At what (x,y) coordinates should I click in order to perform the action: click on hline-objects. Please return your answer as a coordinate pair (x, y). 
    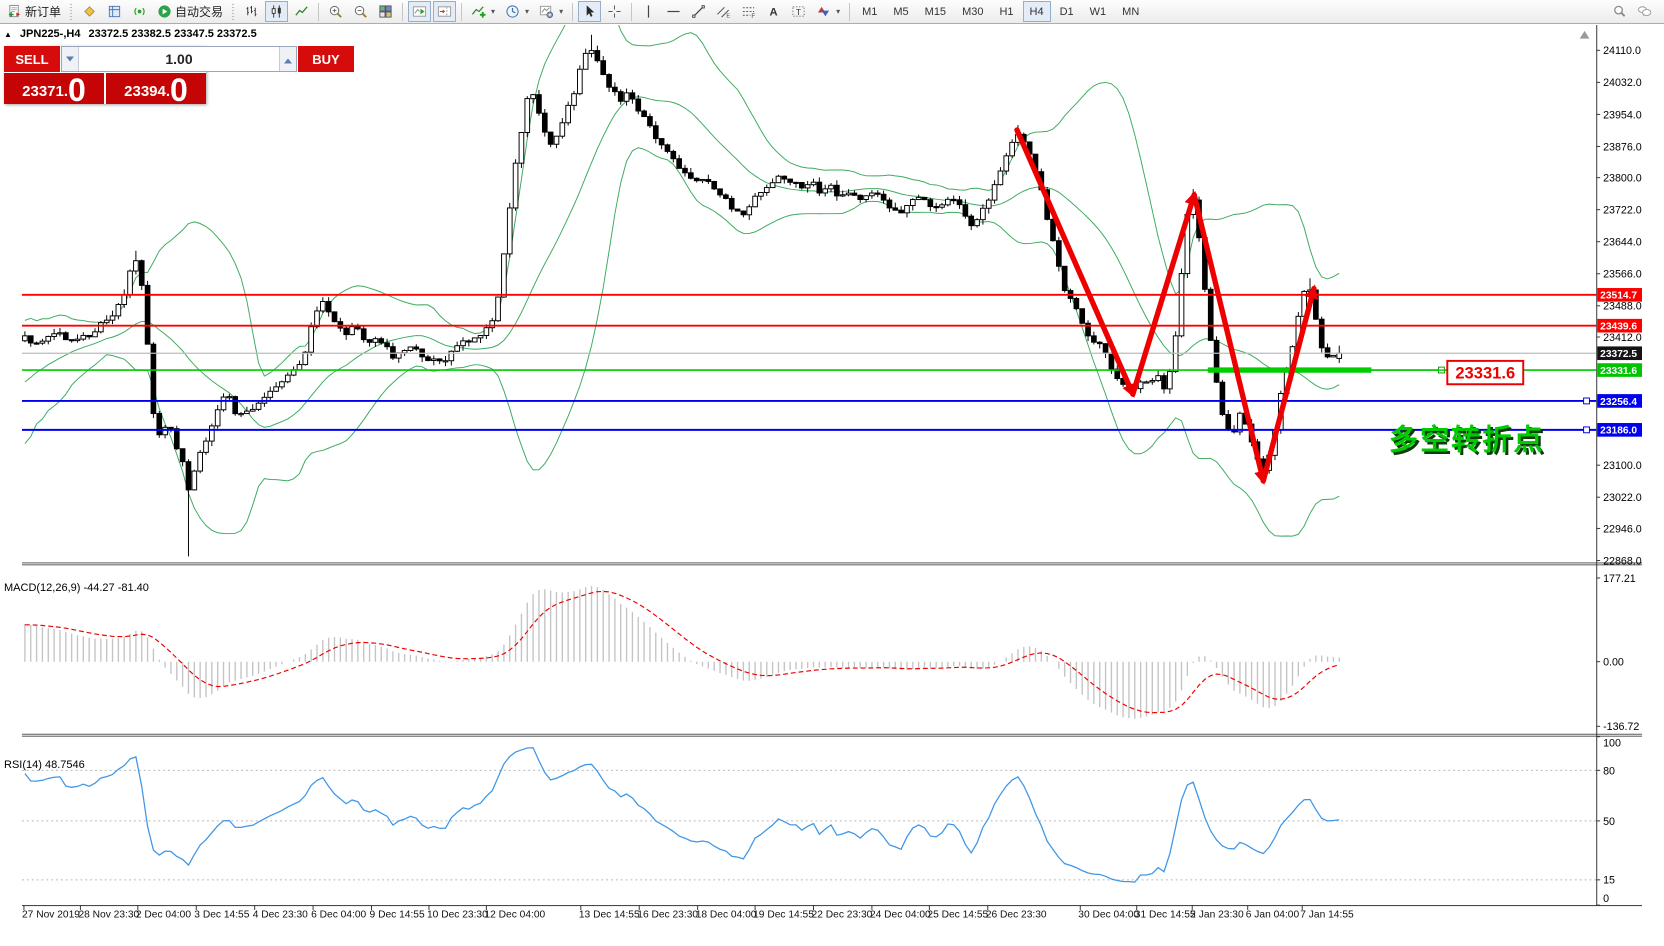
    Looking at the image, I should click on (809, 363).